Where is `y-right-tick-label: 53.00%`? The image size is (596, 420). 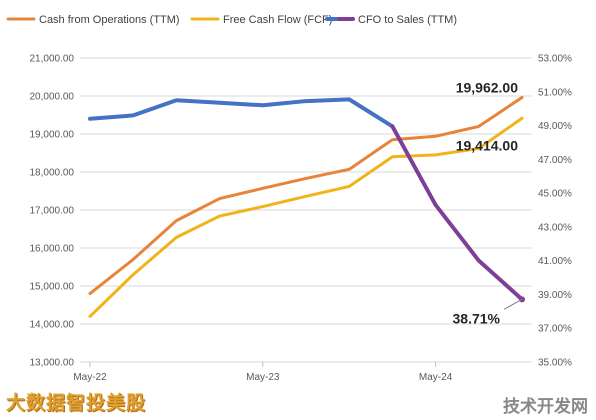 y-right-tick-label: 53.00% is located at coordinates (555, 59).